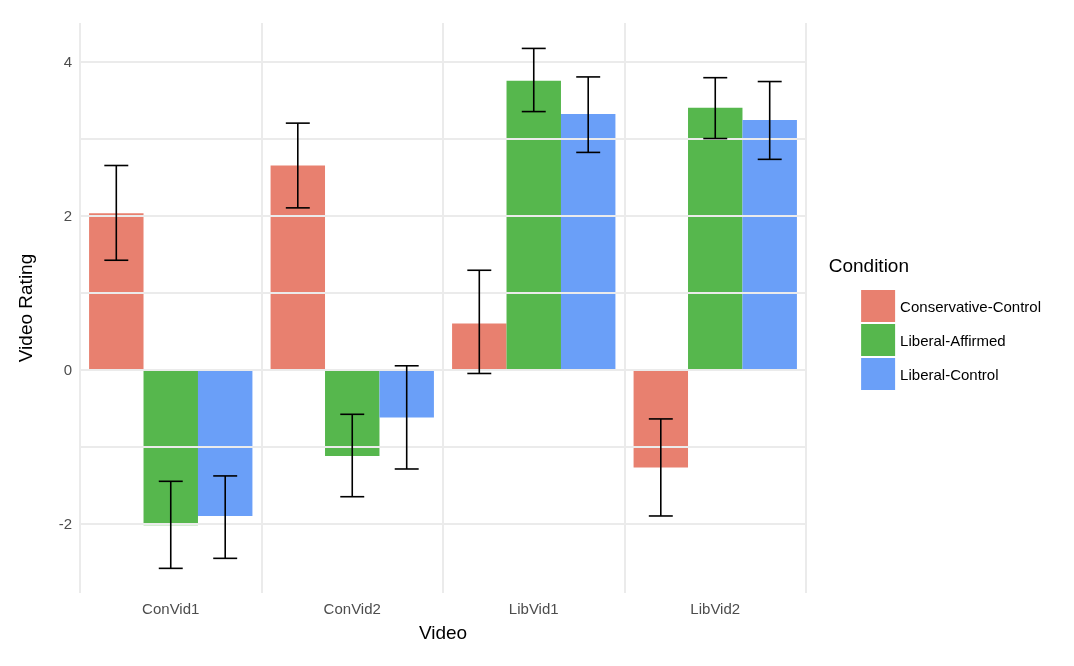  What do you see at coordinates (65, 524) in the screenshot?
I see `y-tick-label: -2` at bounding box center [65, 524].